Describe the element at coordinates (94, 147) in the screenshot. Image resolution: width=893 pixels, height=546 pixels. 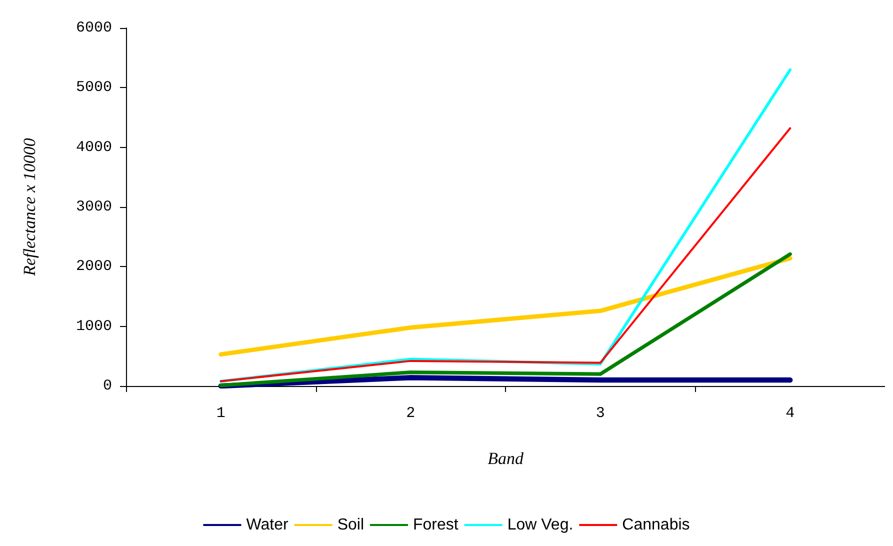
I see `y-tick-label: 4000` at that location.